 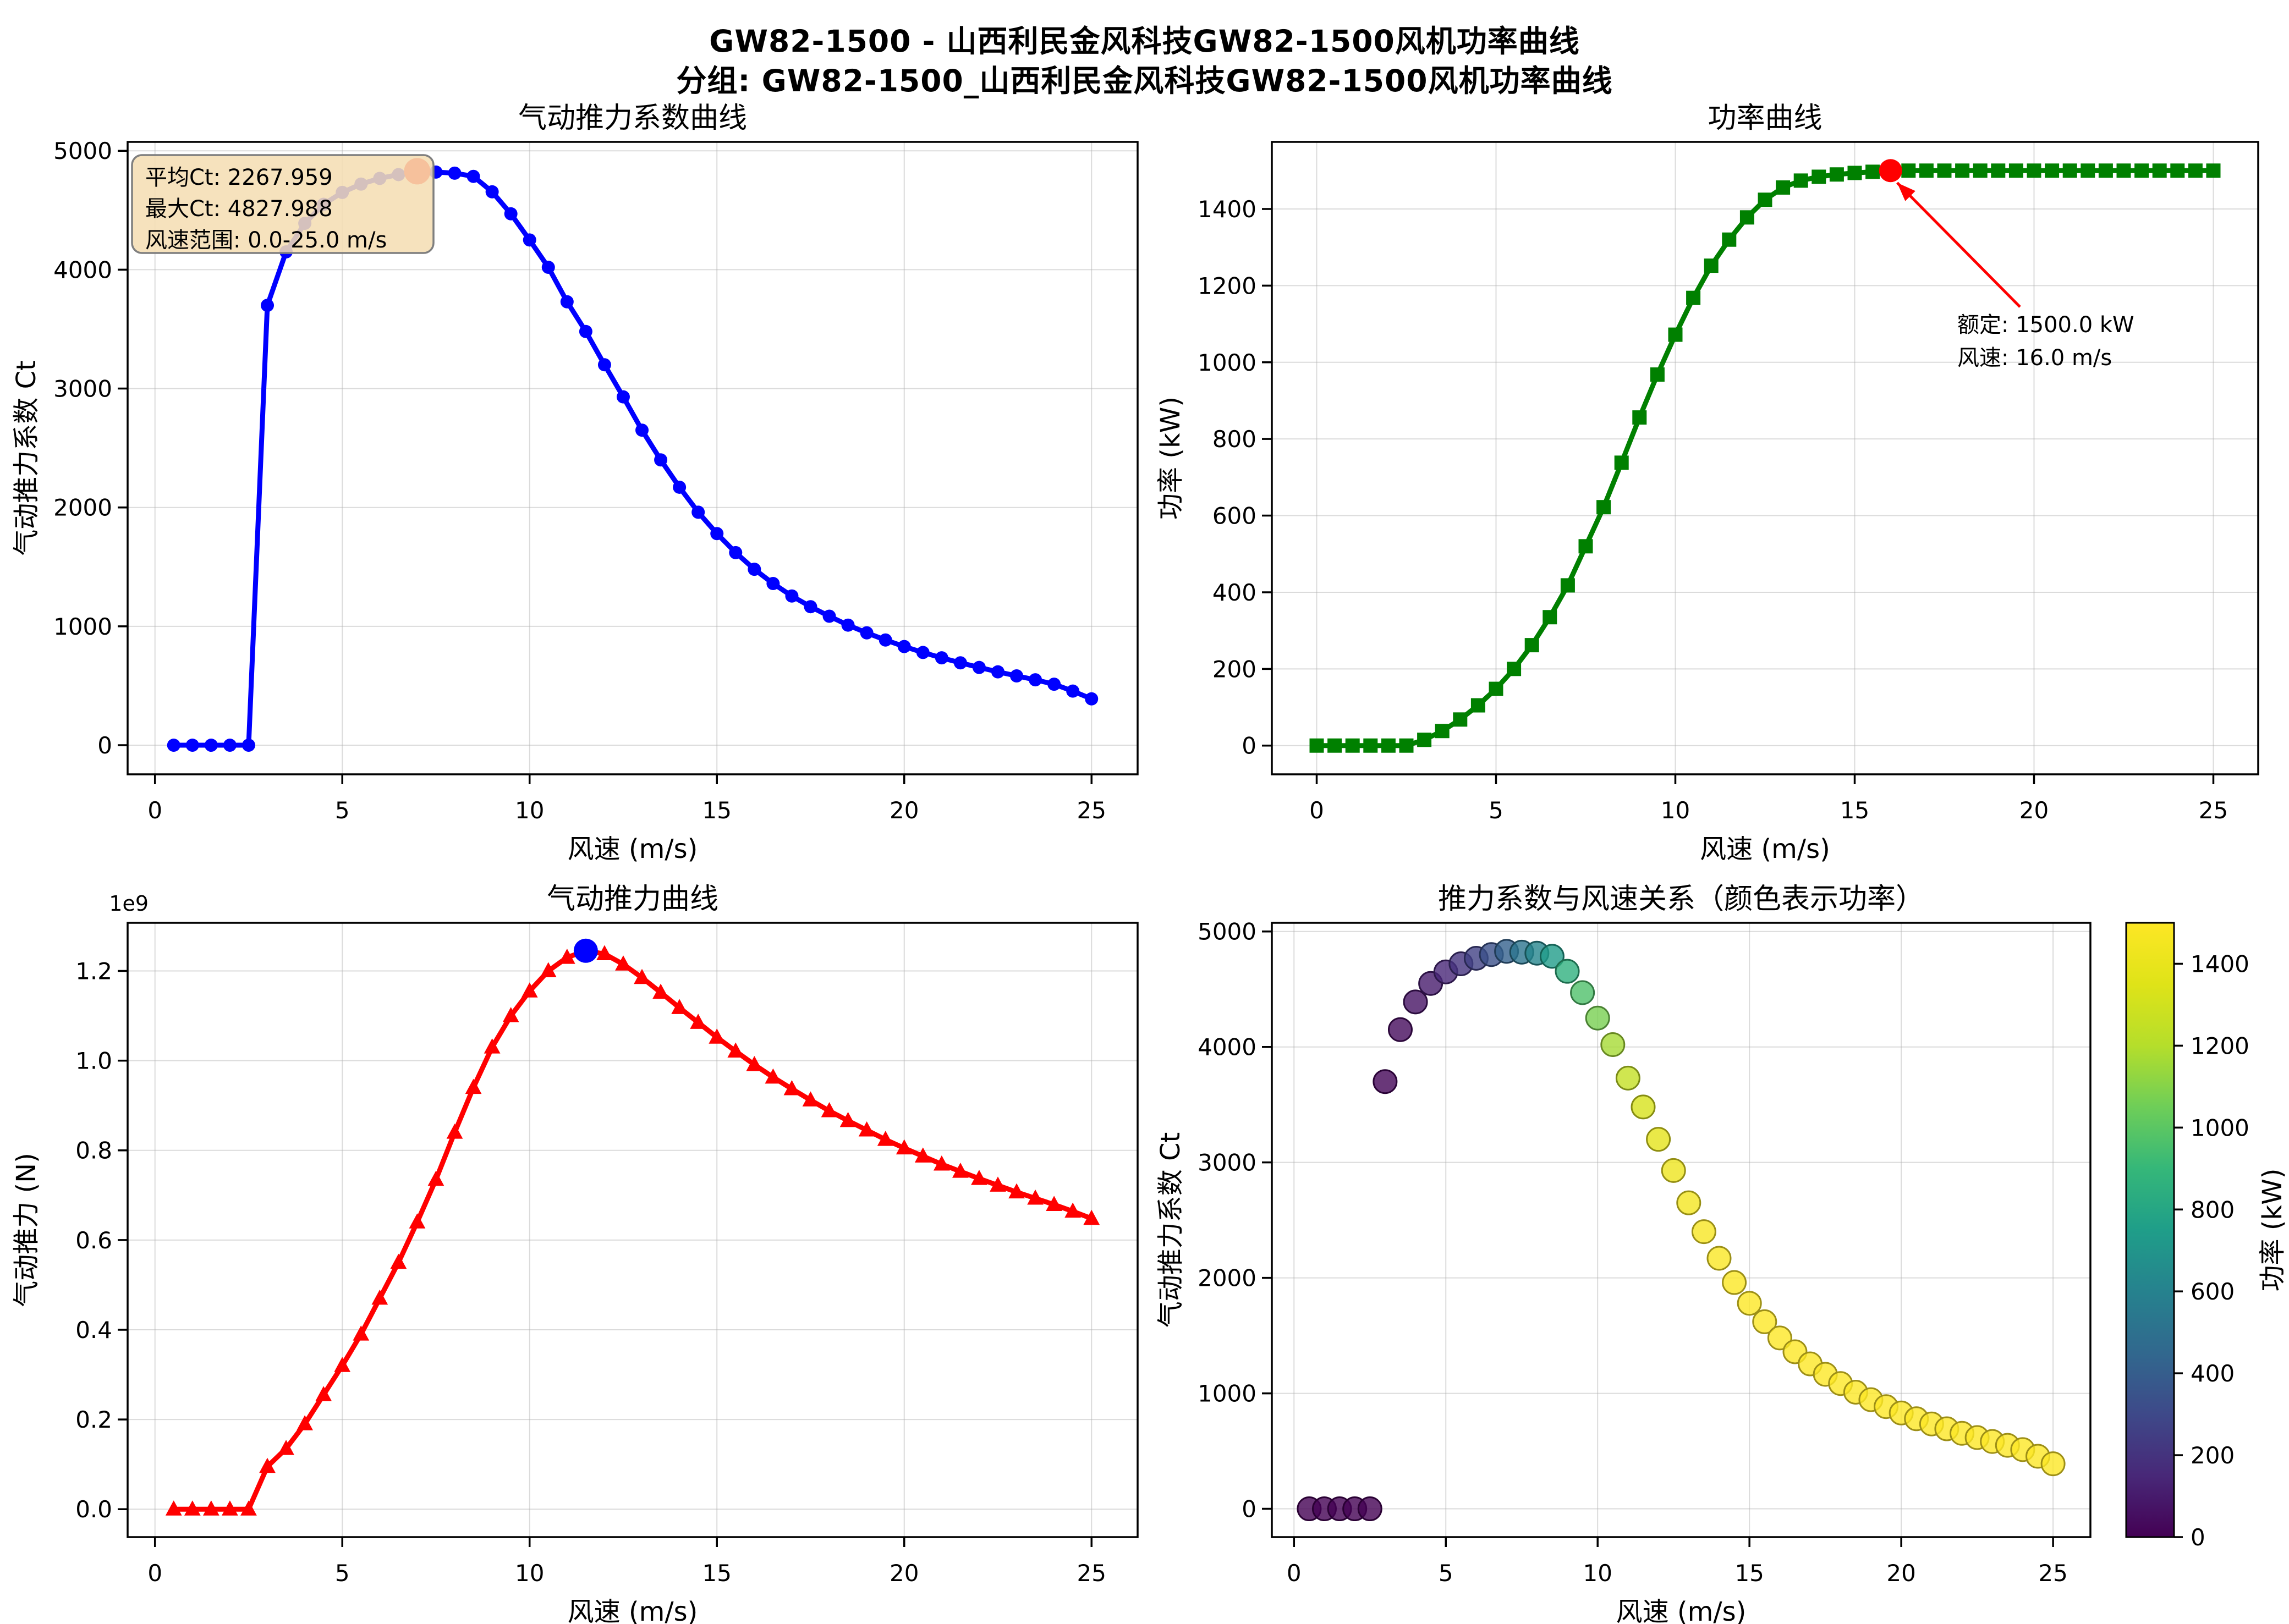 I want to click on svg-text: 0.2, so click(x=93, y=1419).